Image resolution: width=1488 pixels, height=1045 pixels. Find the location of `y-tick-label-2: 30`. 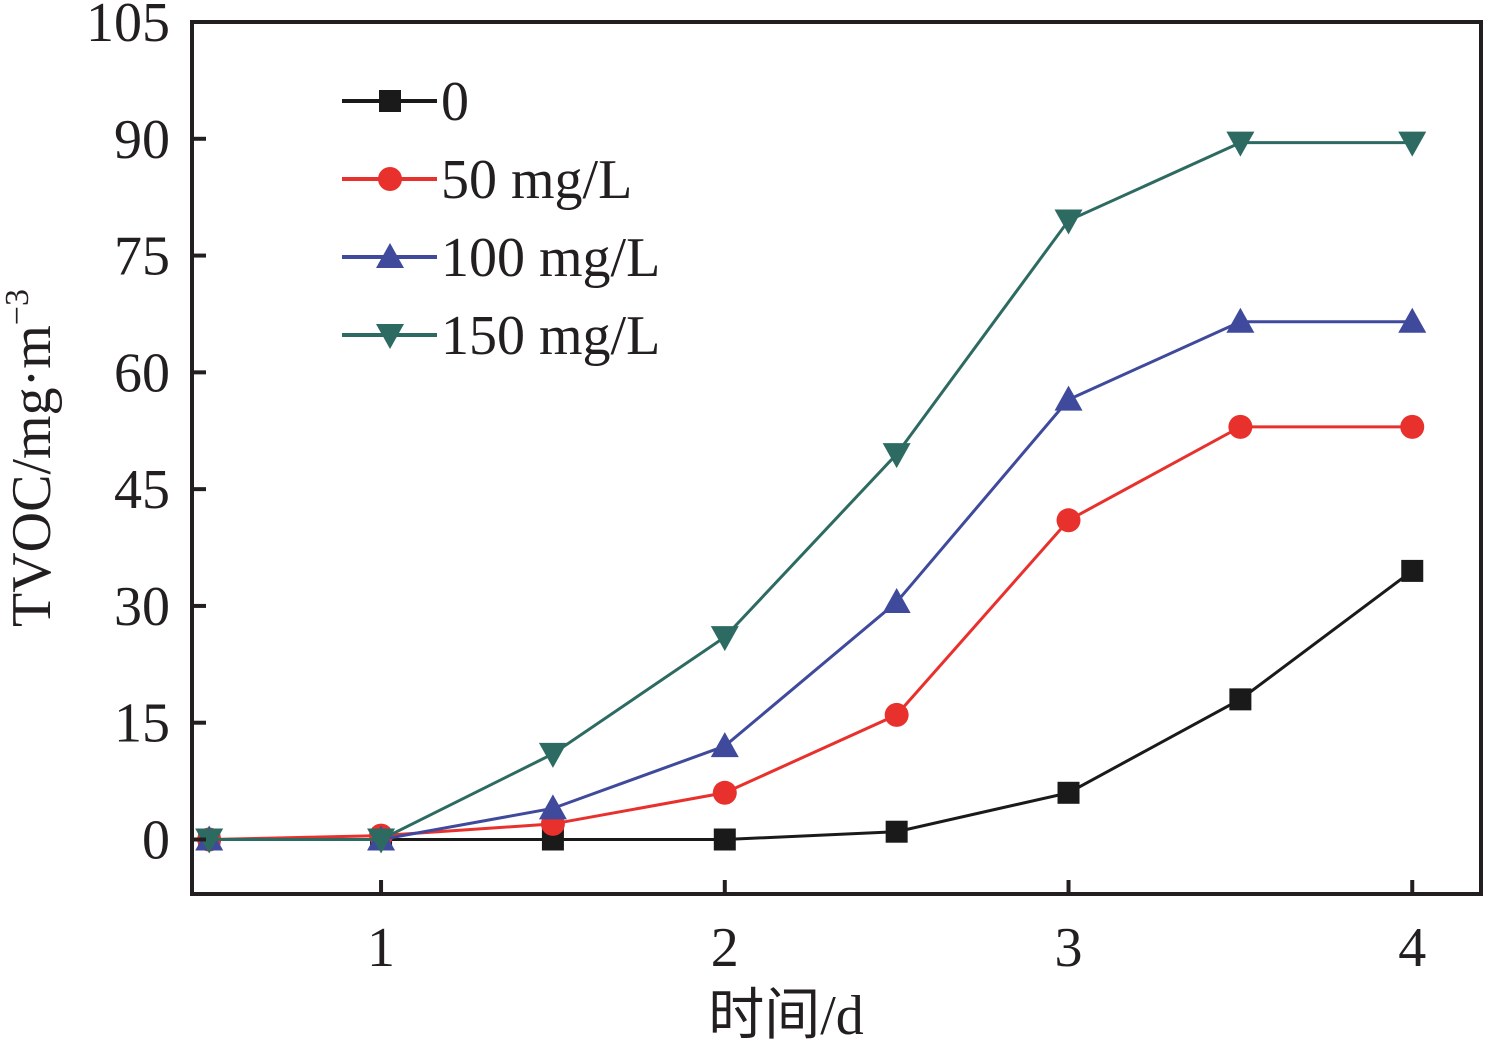

y-tick-label-2: 30 is located at coordinates (142, 607).